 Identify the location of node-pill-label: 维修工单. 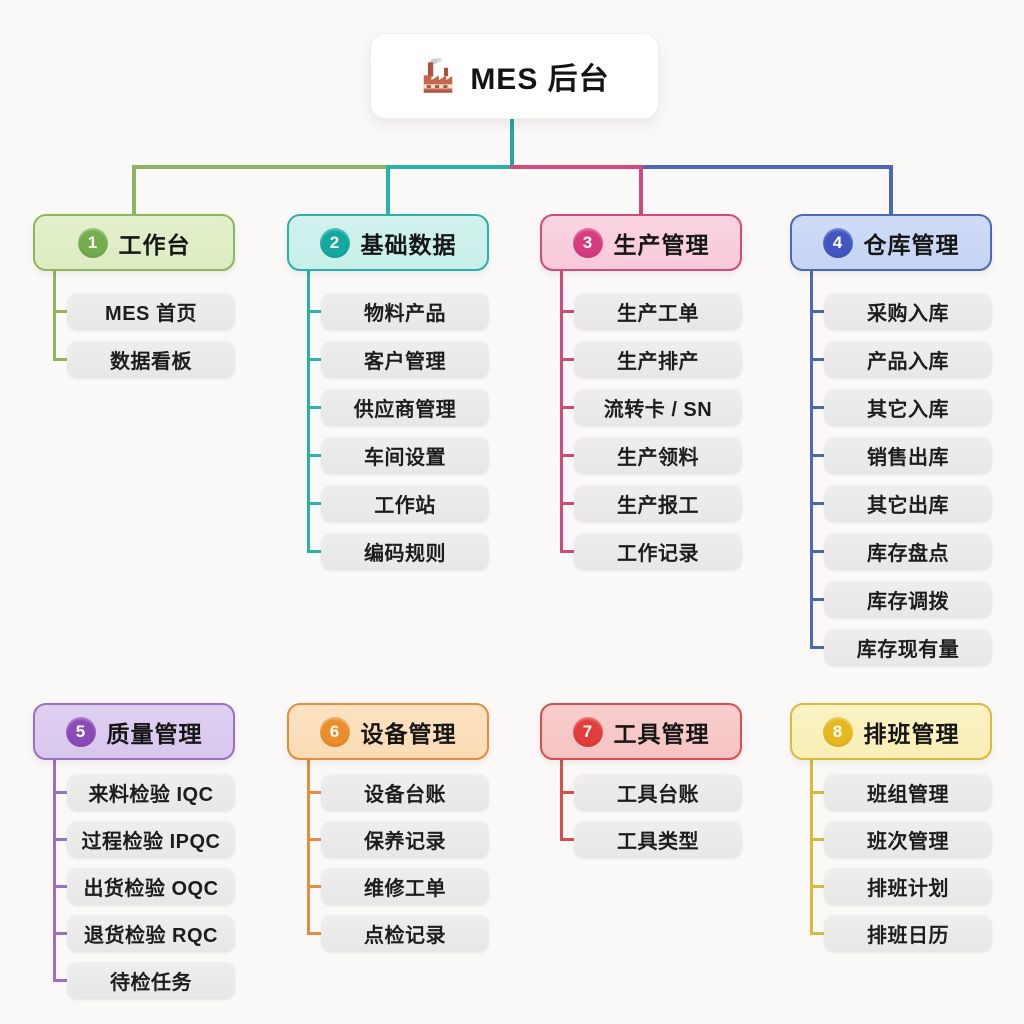
(405, 889).